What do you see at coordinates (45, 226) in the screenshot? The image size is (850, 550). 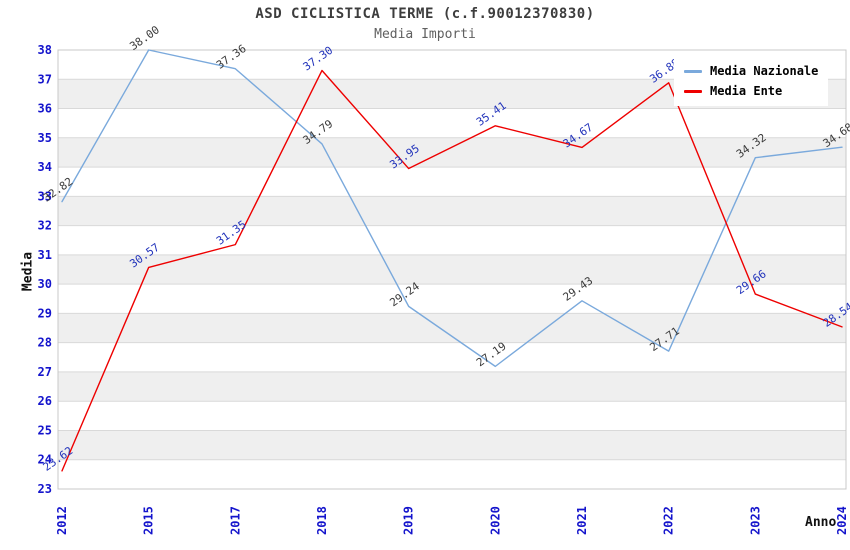 I see `y-tick-label: 32` at bounding box center [45, 226].